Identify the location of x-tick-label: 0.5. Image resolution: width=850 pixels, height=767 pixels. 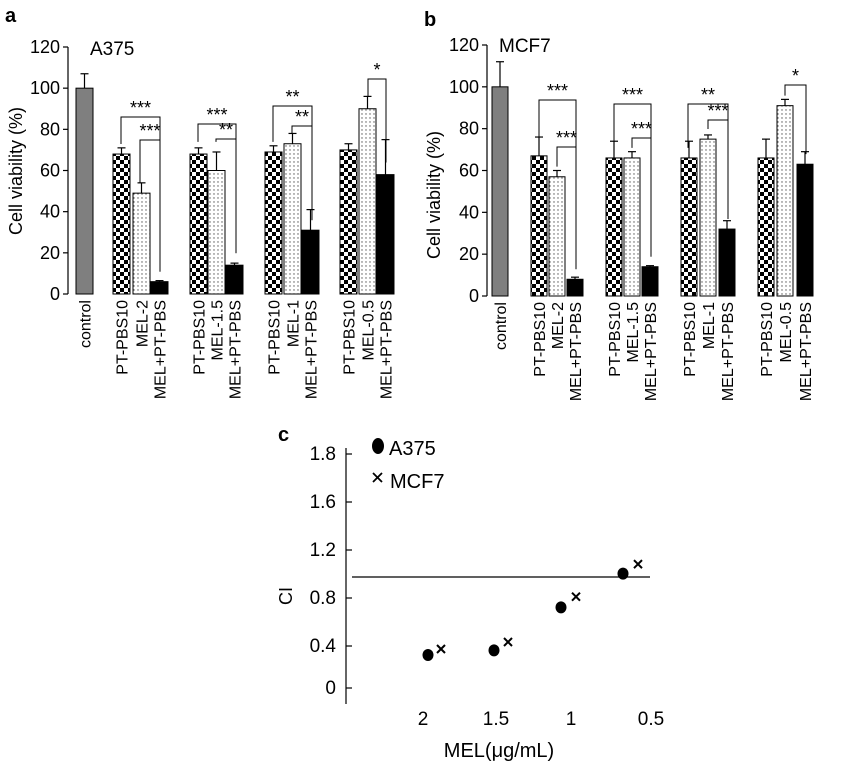
(651, 719).